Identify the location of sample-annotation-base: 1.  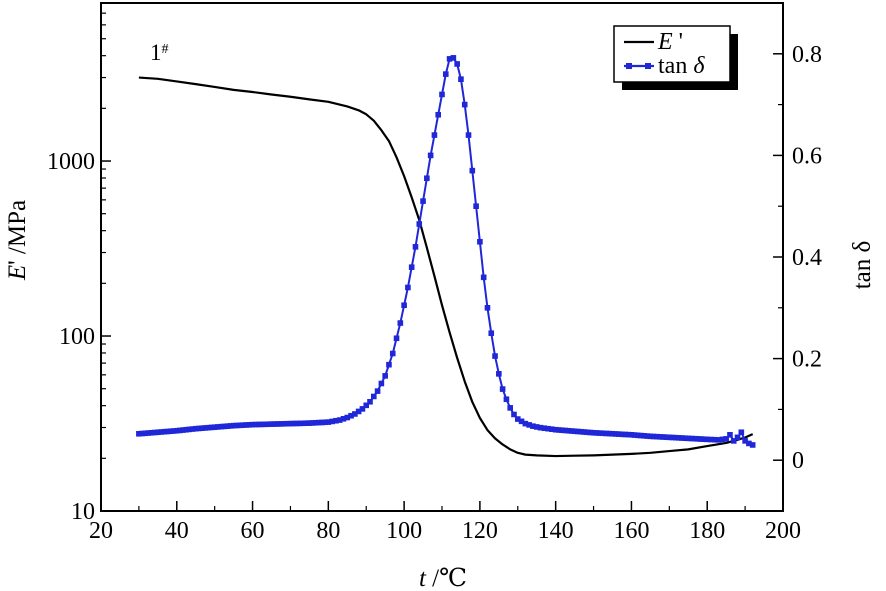
(156, 52).